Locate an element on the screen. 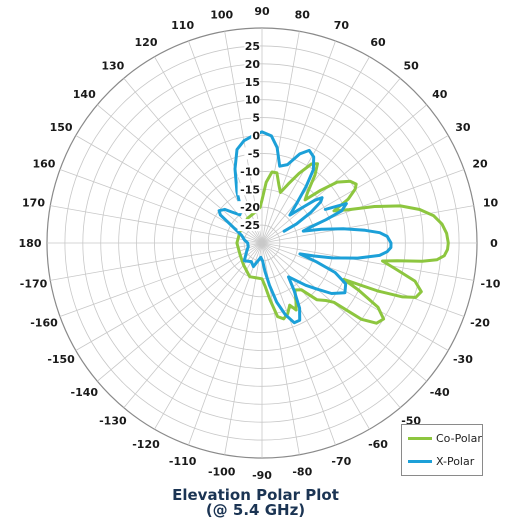 The image size is (511, 530). radial-tick-label: -15 is located at coordinates (250, 189).